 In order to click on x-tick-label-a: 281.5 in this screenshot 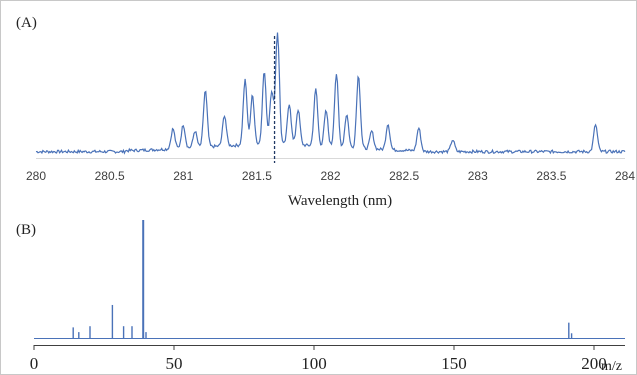, I will do `click(257, 176)`.